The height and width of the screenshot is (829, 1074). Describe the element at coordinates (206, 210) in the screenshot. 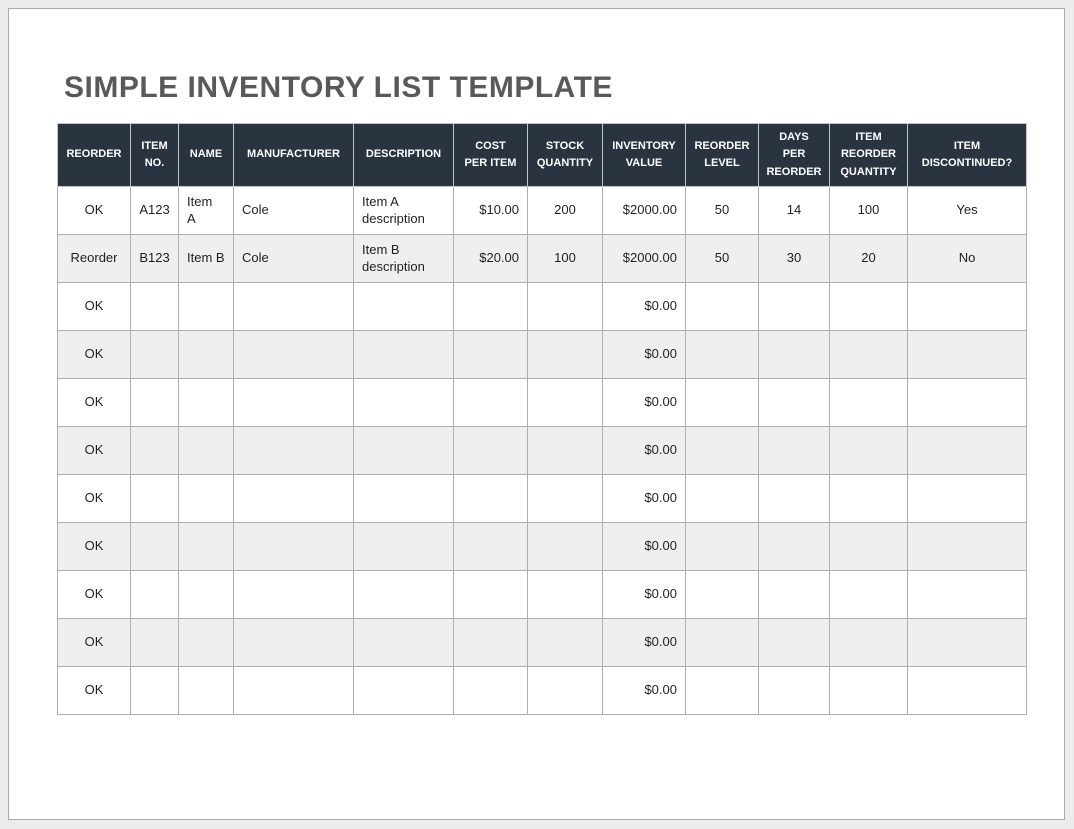

I see `cell-name: Item A` at that location.